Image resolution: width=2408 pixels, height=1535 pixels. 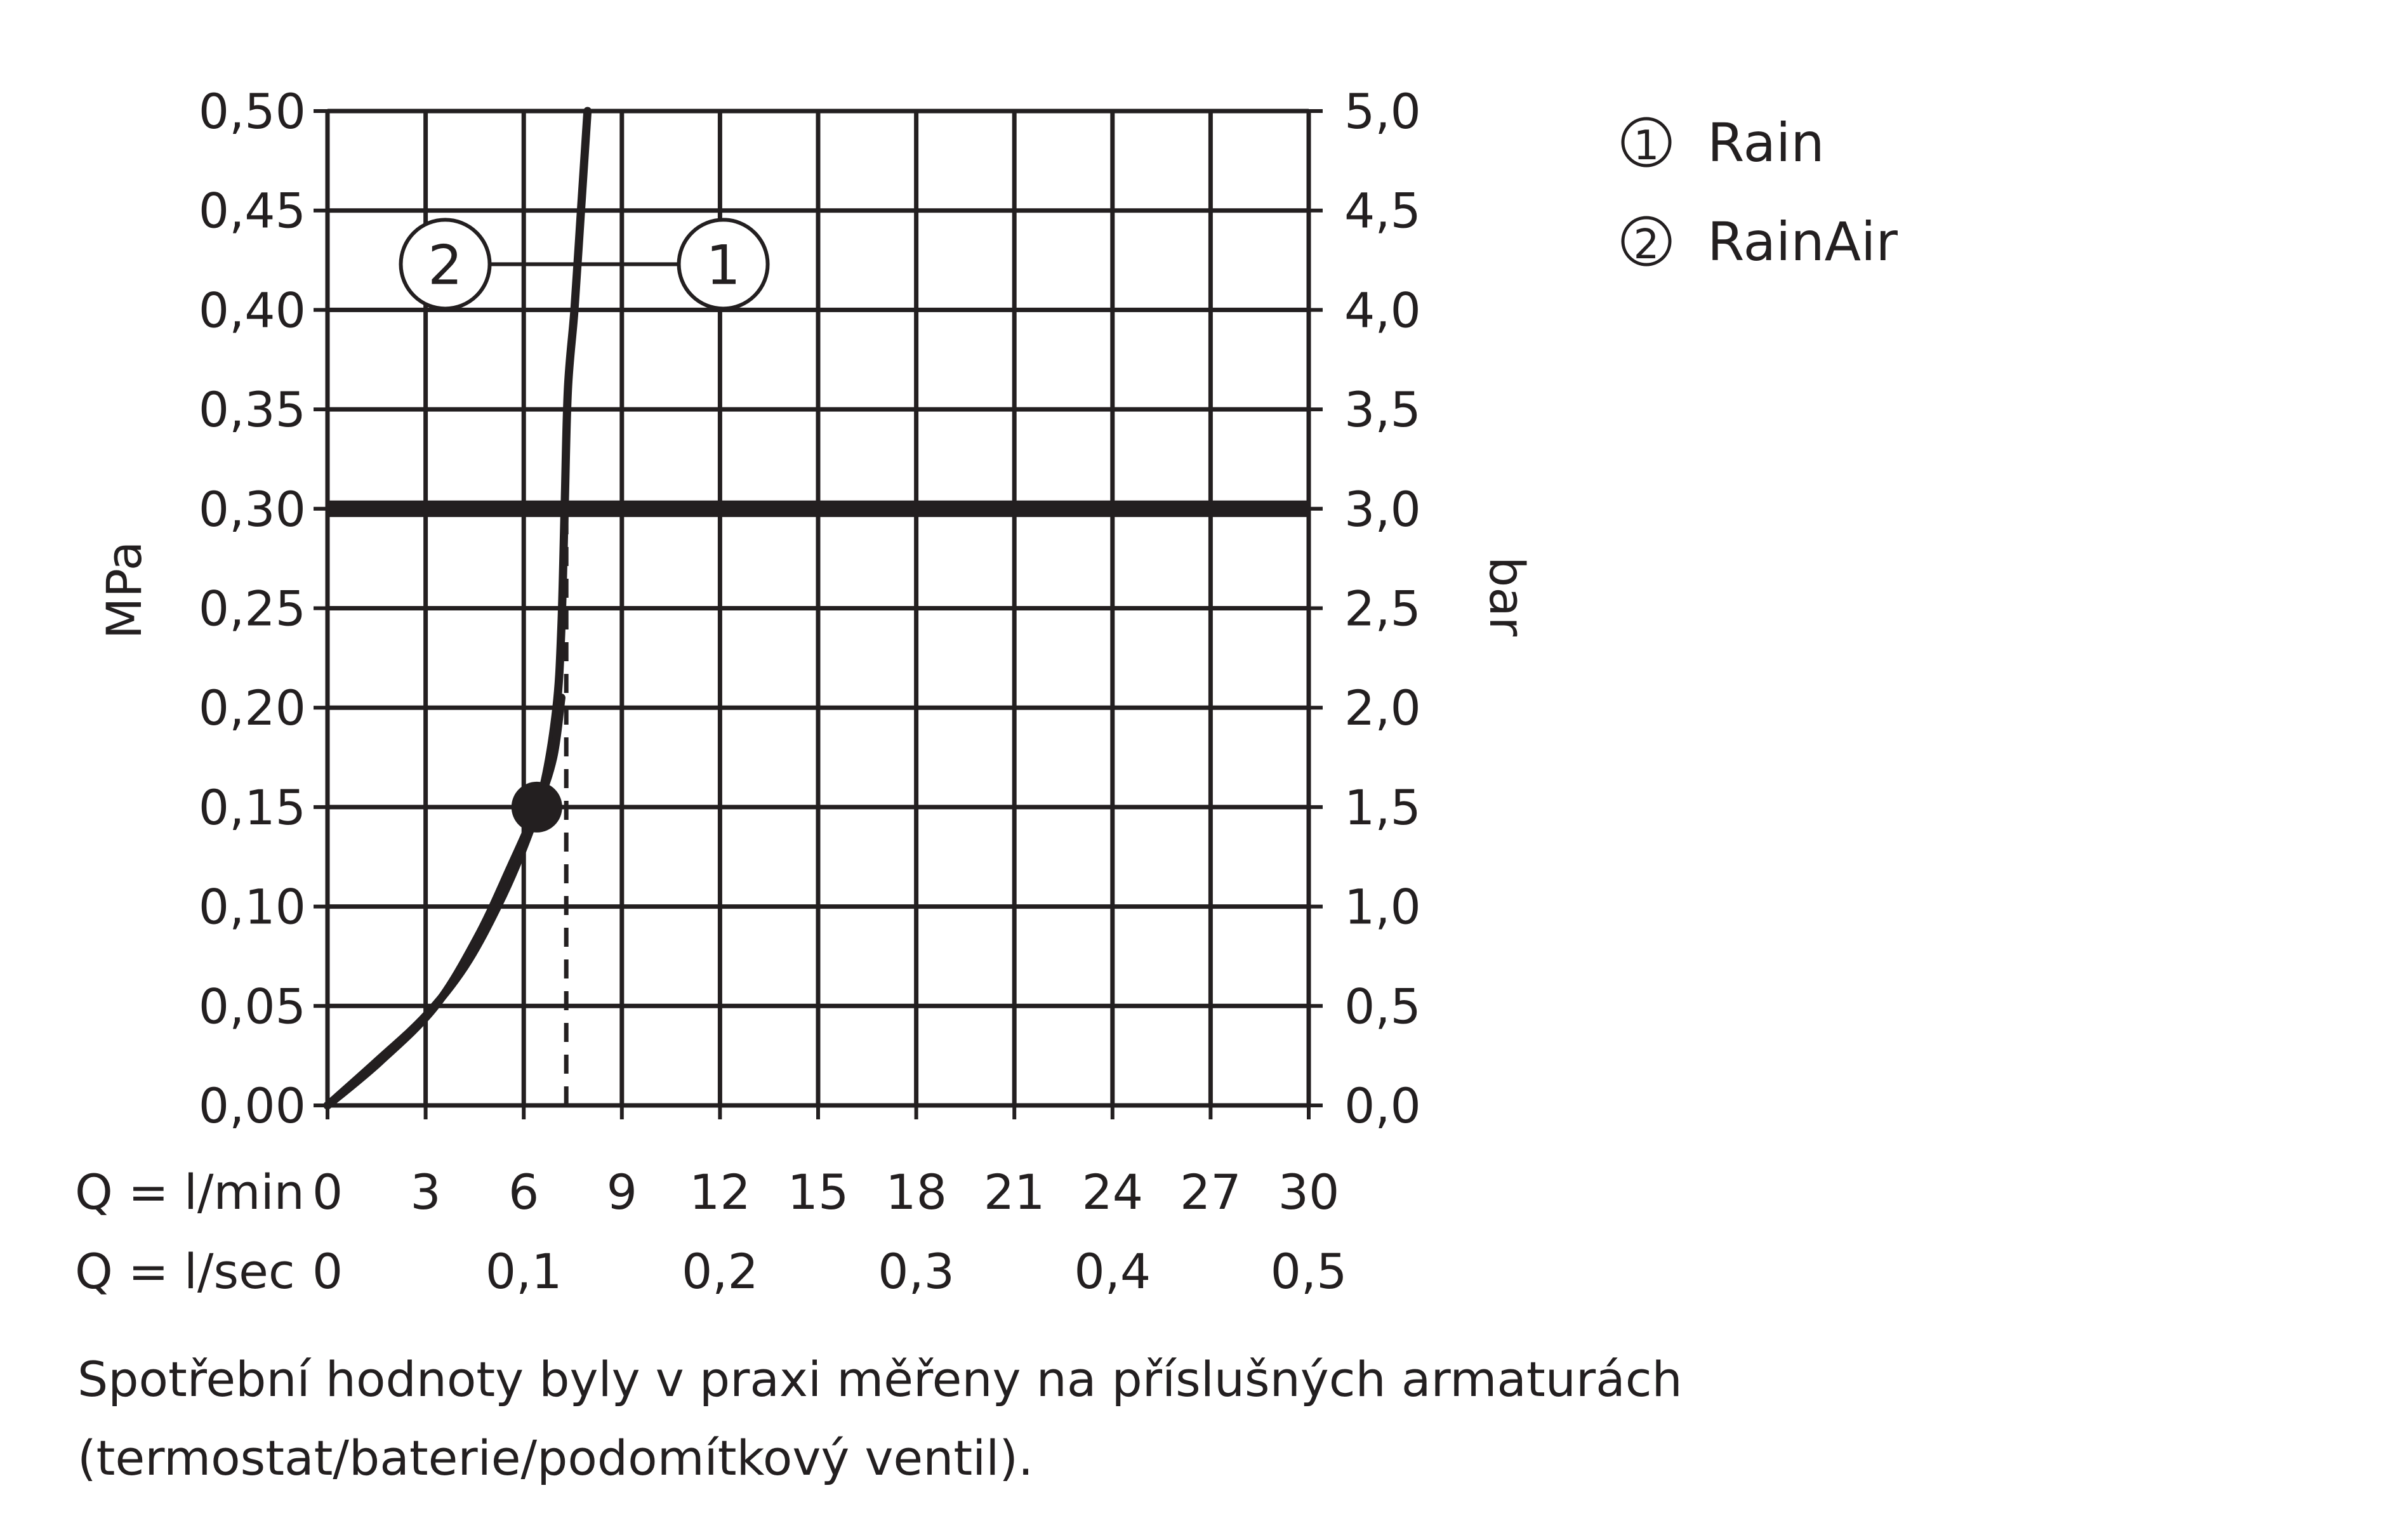 What do you see at coordinates (252, 708) in the screenshot?
I see `y-left-tick-label: 0,20` at bounding box center [252, 708].